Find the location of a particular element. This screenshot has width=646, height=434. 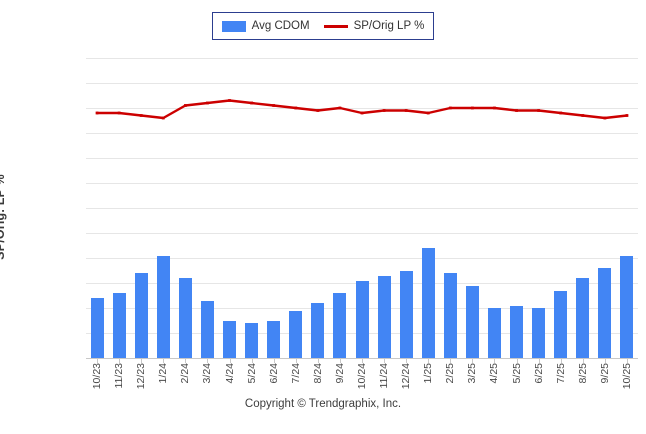

x-axis-line is located at coordinates (362, 358).